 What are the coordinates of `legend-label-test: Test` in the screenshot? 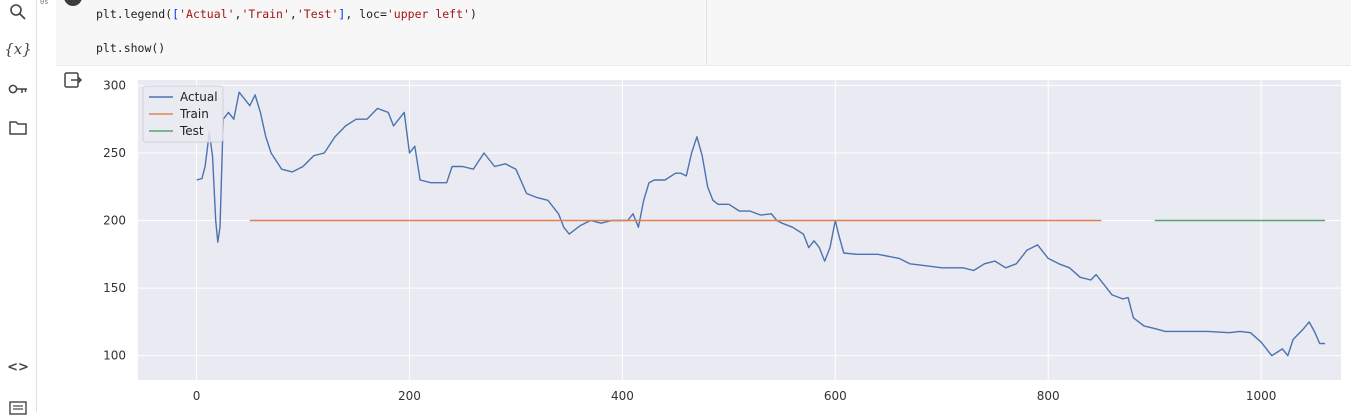 It's located at (191, 131).